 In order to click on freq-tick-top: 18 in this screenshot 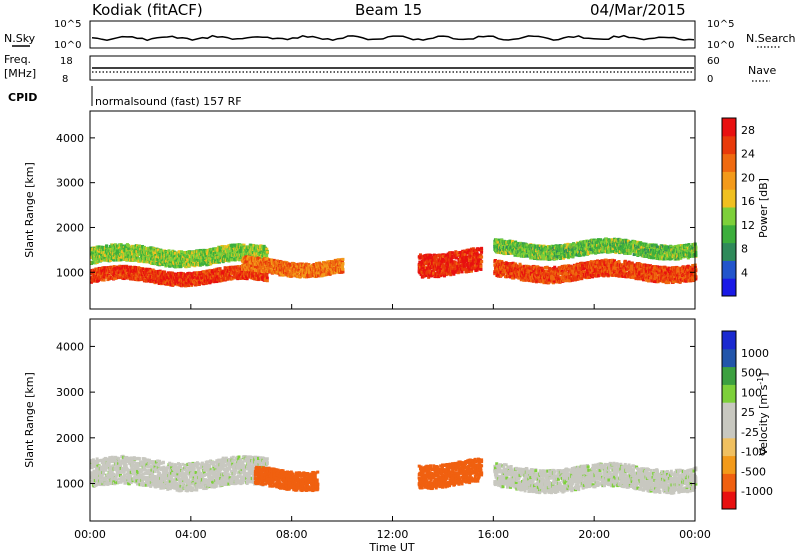, I will do `click(66, 61)`.